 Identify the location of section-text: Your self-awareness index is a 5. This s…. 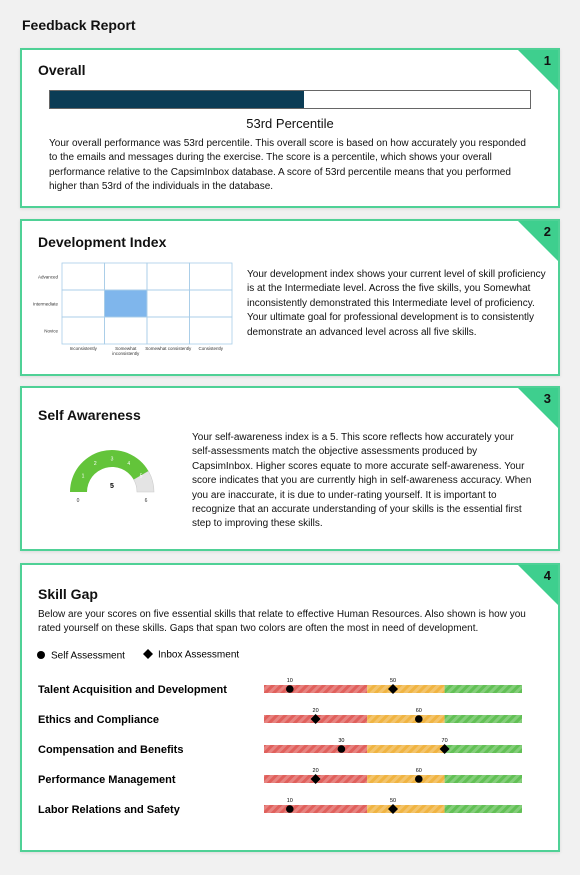
(362, 481).